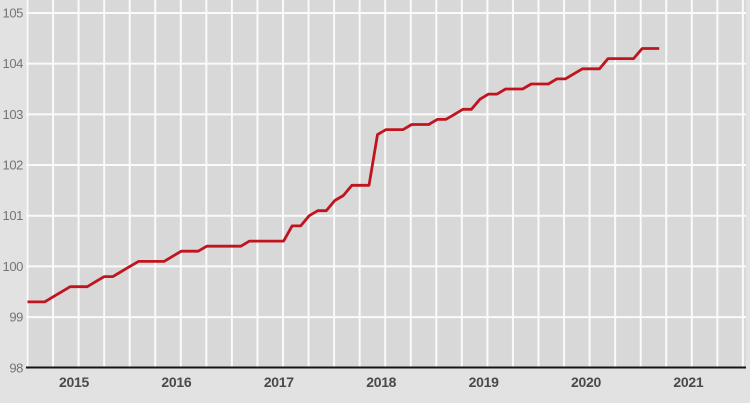  Describe the element at coordinates (176, 382) in the screenshot. I see `x-axis-label: 2016` at that location.